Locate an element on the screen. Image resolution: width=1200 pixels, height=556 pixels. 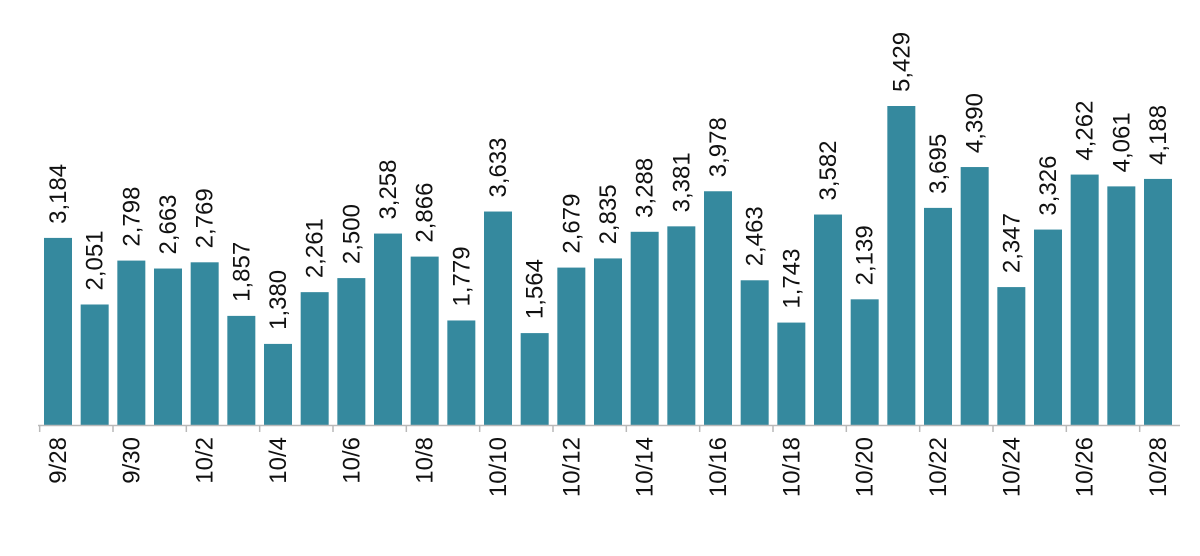
x-tick-label: 10/28 is located at coordinates (1158, 467).